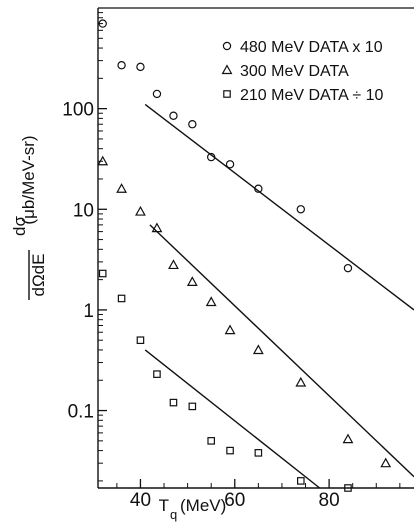 The width and height of the screenshot is (414, 523). I want to click on legend-marker-square, so click(227, 94).